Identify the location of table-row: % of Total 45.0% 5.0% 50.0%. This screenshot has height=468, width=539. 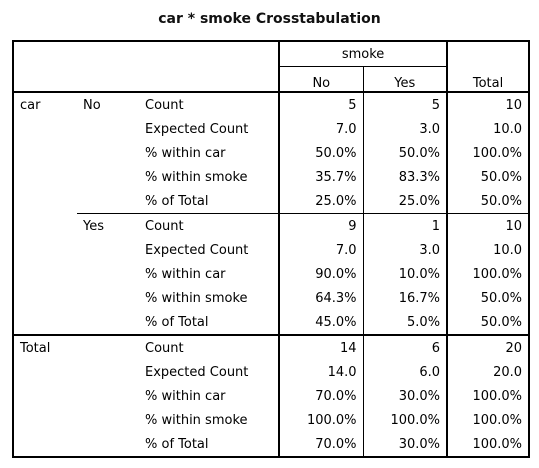
(271, 322).